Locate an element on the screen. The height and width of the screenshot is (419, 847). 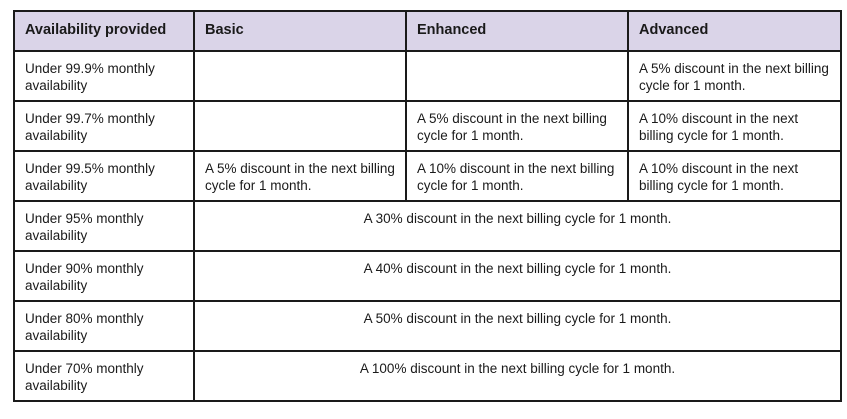
row-label-cell: Under 70% monthly availability is located at coordinates (104, 376).